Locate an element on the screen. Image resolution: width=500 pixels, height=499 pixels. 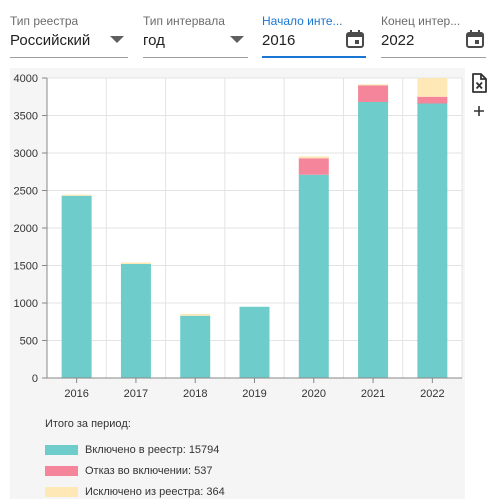
excel-export-icon is located at coordinates (479, 83).